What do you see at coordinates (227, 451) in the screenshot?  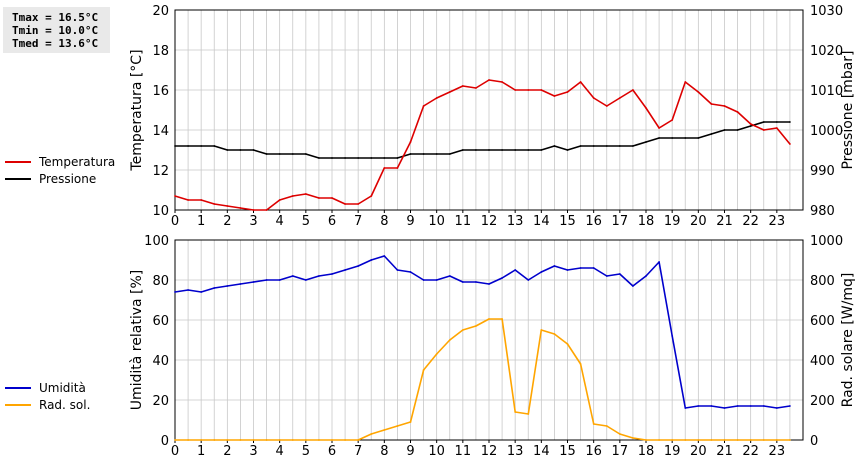 I see `x-tick-label: 2` at bounding box center [227, 451].